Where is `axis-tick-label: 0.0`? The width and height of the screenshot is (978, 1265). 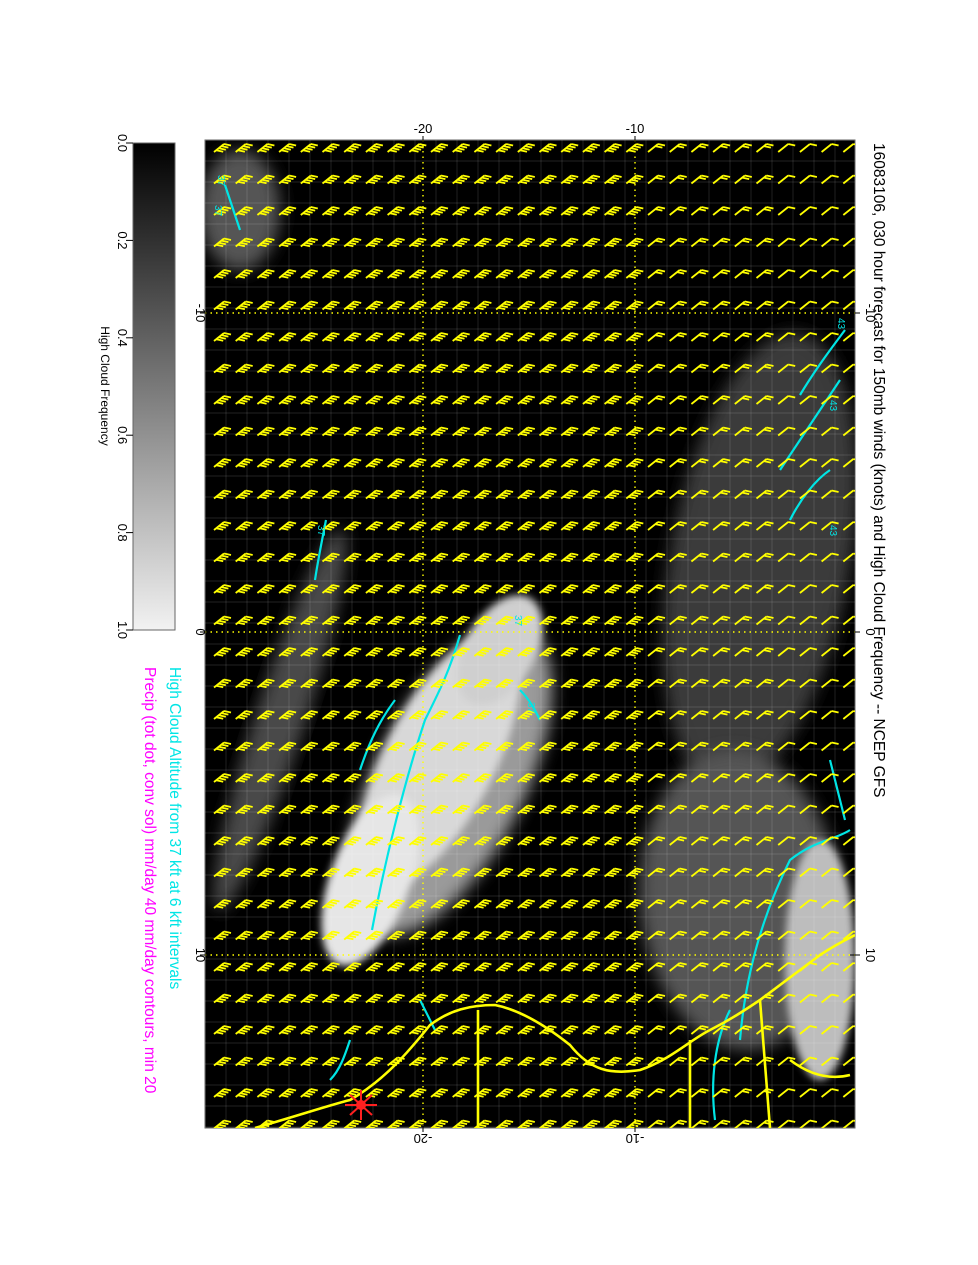 axis-tick-label: 0.0 is located at coordinates (122, 143).